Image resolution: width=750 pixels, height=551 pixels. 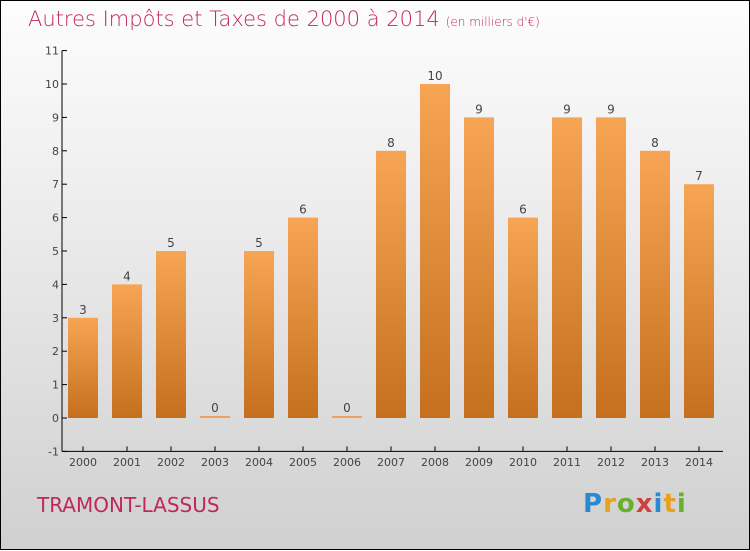 I want to click on title-text: Autres Impôts et Taxes de 2000 à 2014, so click(x=234, y=19).